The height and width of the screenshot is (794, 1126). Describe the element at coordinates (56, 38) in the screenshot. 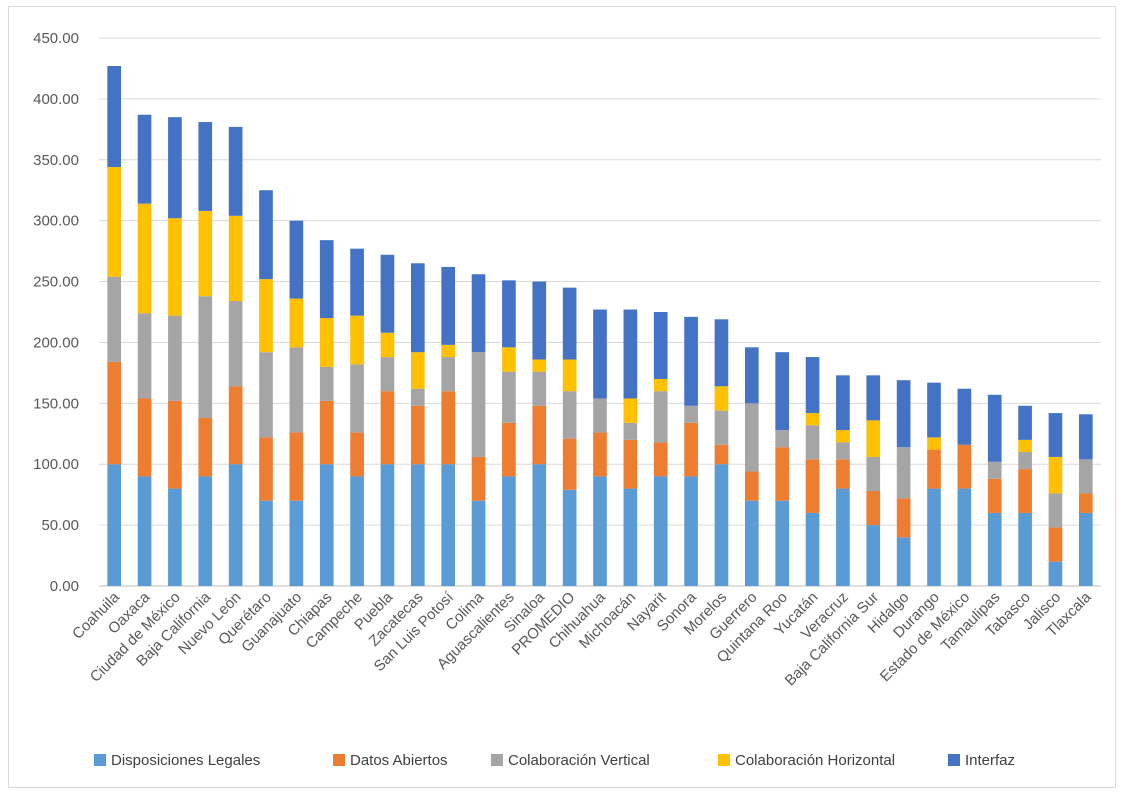

I see `y-tick-label: 450.00` at that location.